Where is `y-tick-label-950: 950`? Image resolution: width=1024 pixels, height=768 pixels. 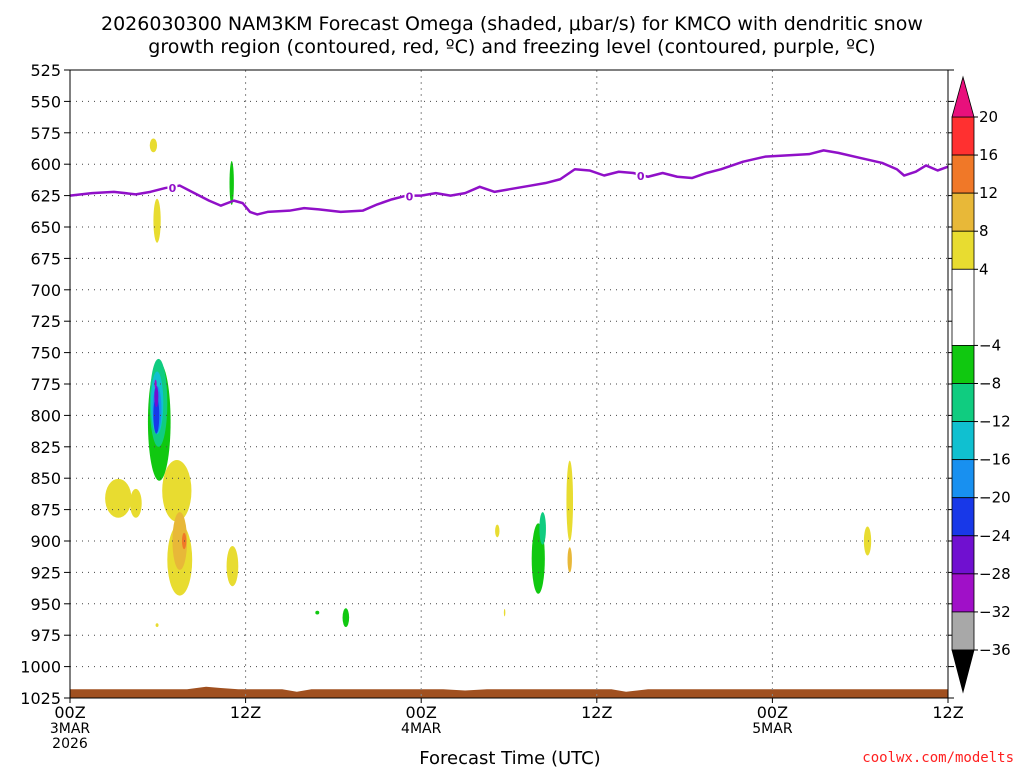
y-tick-label-950: 950 is located at coordinates (45, 604).